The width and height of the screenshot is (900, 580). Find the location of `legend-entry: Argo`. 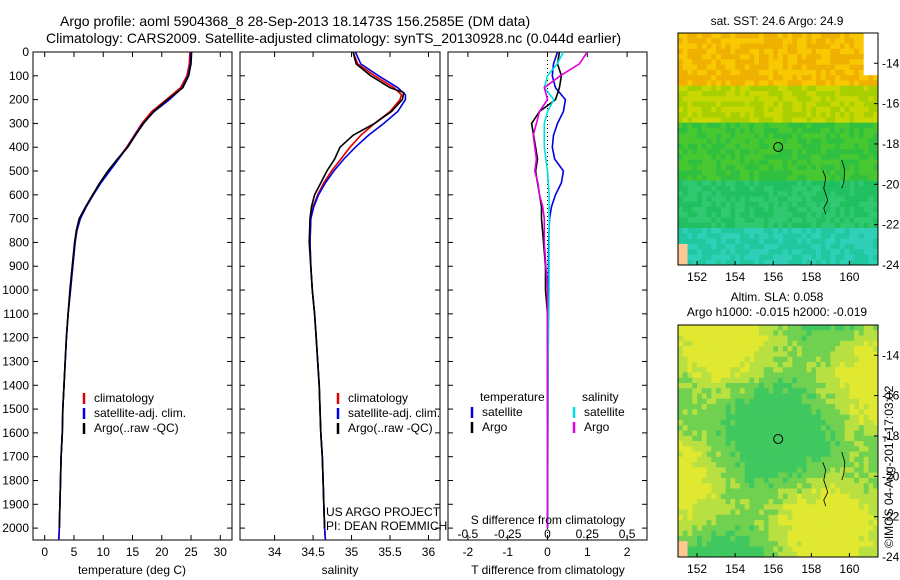

legend-entry: Argo is located at coordinates (495, 427).